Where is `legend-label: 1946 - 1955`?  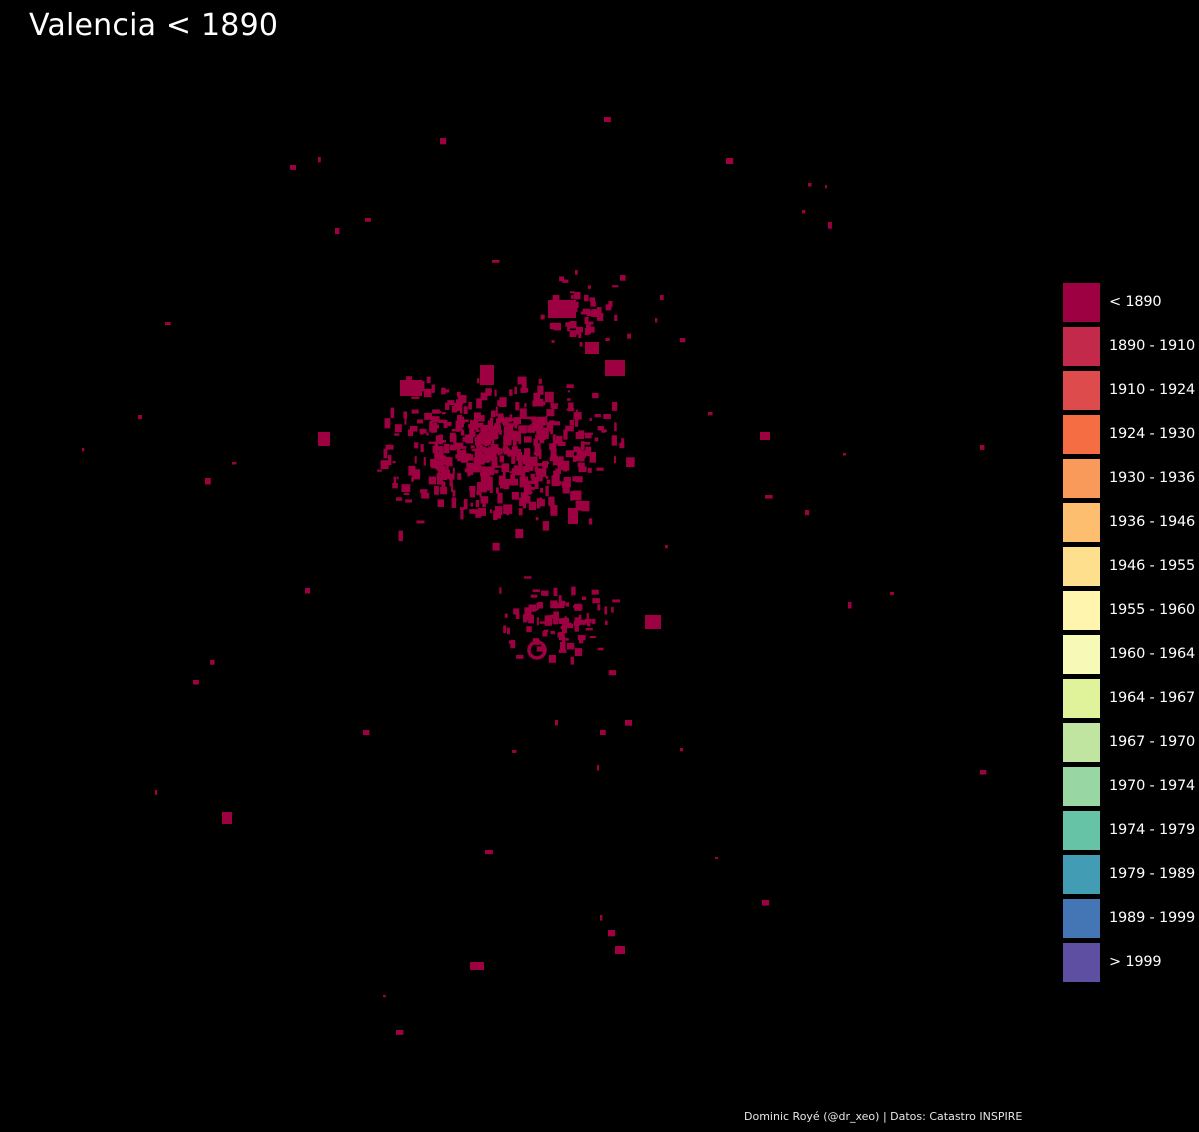 legend-label: 1946 - 1955 is located at coordinates (1152, 566).